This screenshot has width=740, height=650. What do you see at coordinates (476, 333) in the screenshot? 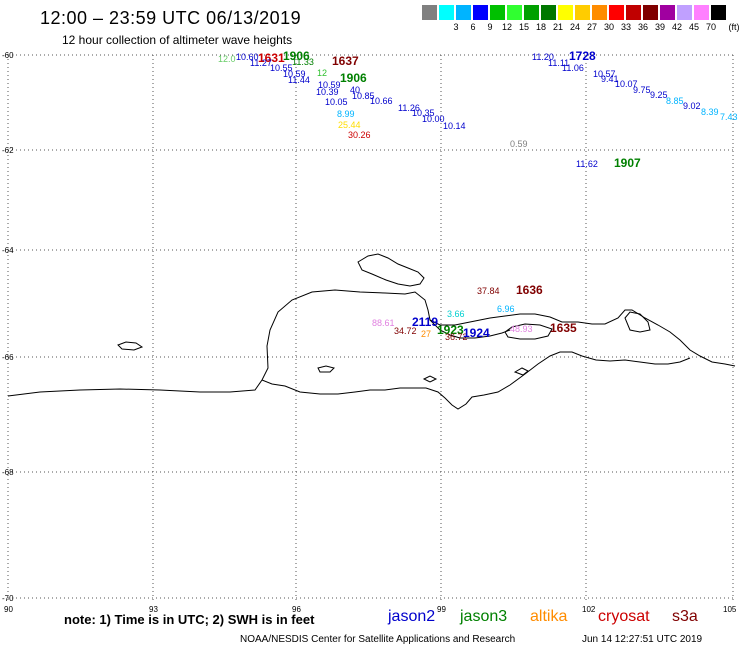
I see `wave-height-label: 1924` at bounding box center [476, 333].